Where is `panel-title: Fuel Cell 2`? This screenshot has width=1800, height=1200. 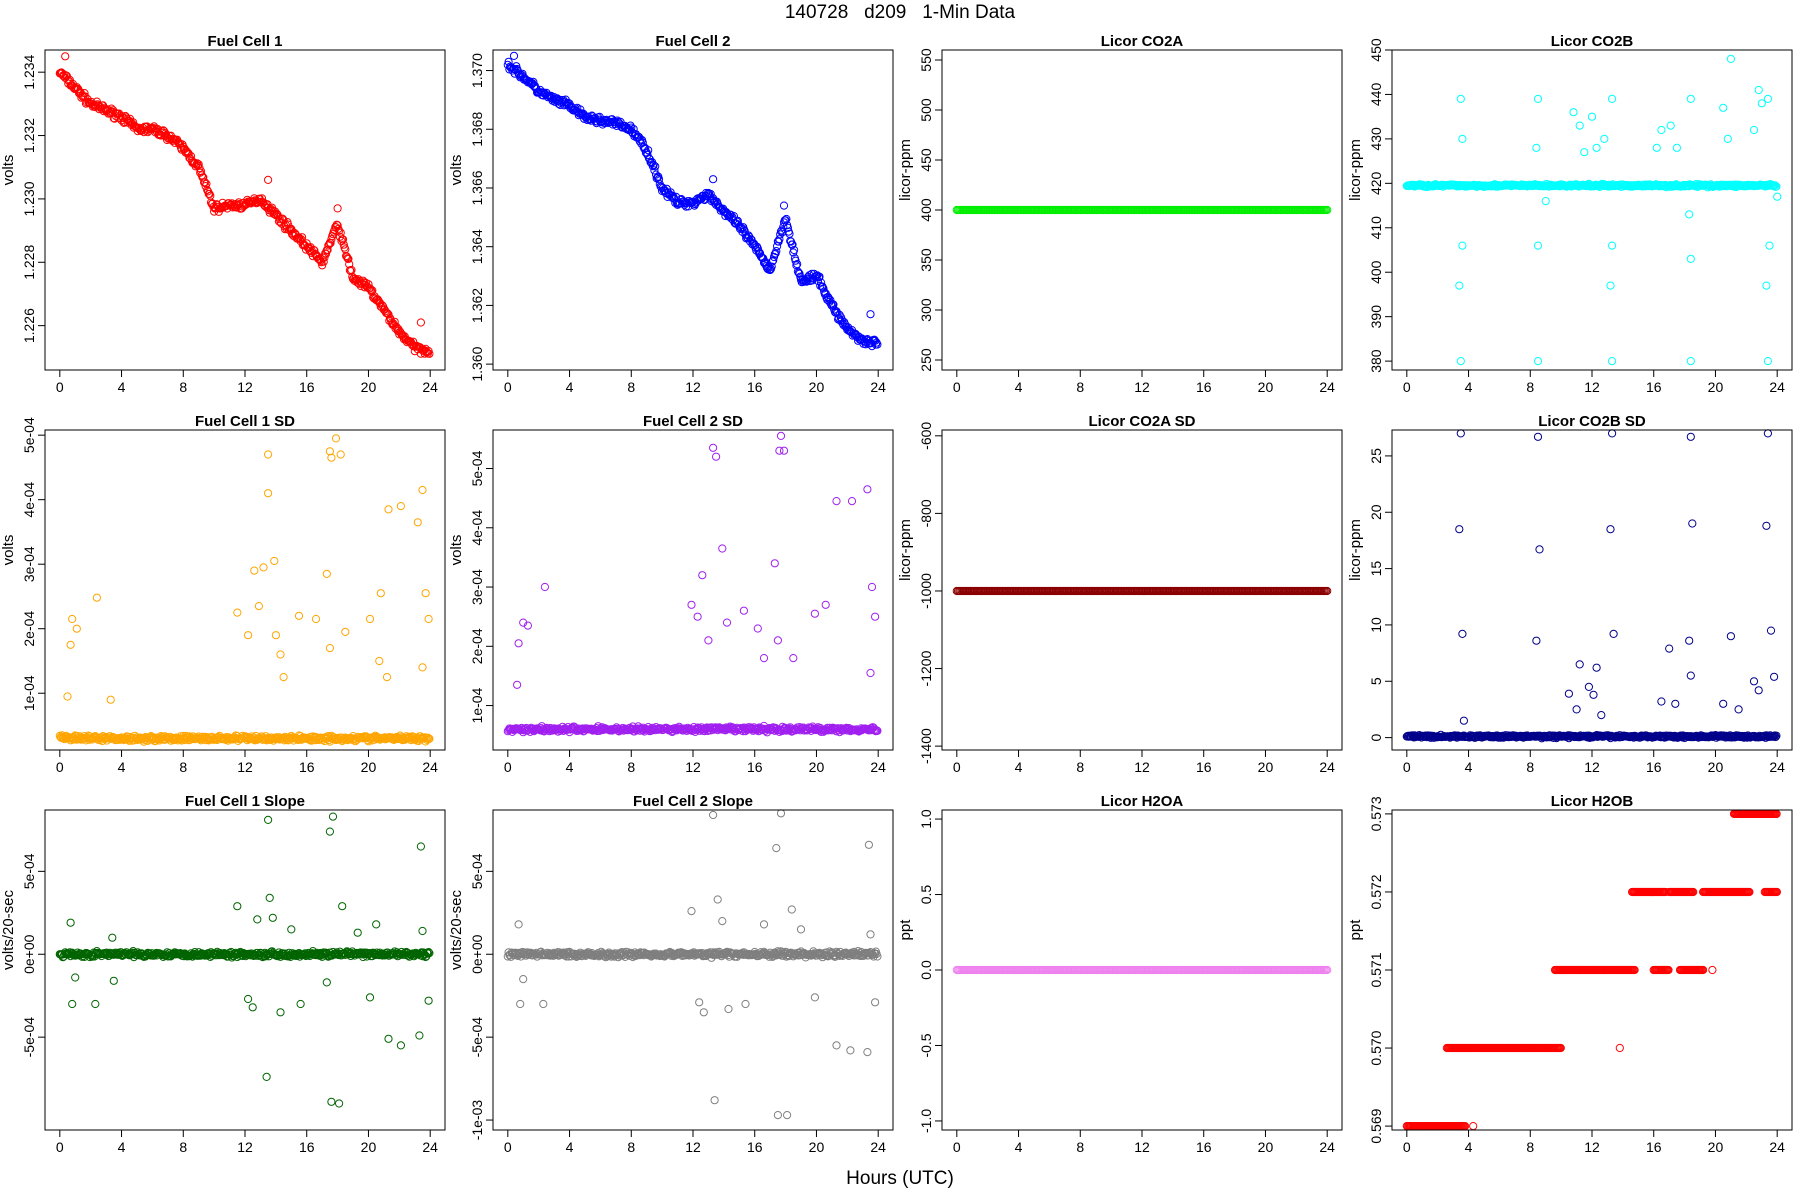
panel-title: Fuel Cell 2 is located at coordinates (692, 41).